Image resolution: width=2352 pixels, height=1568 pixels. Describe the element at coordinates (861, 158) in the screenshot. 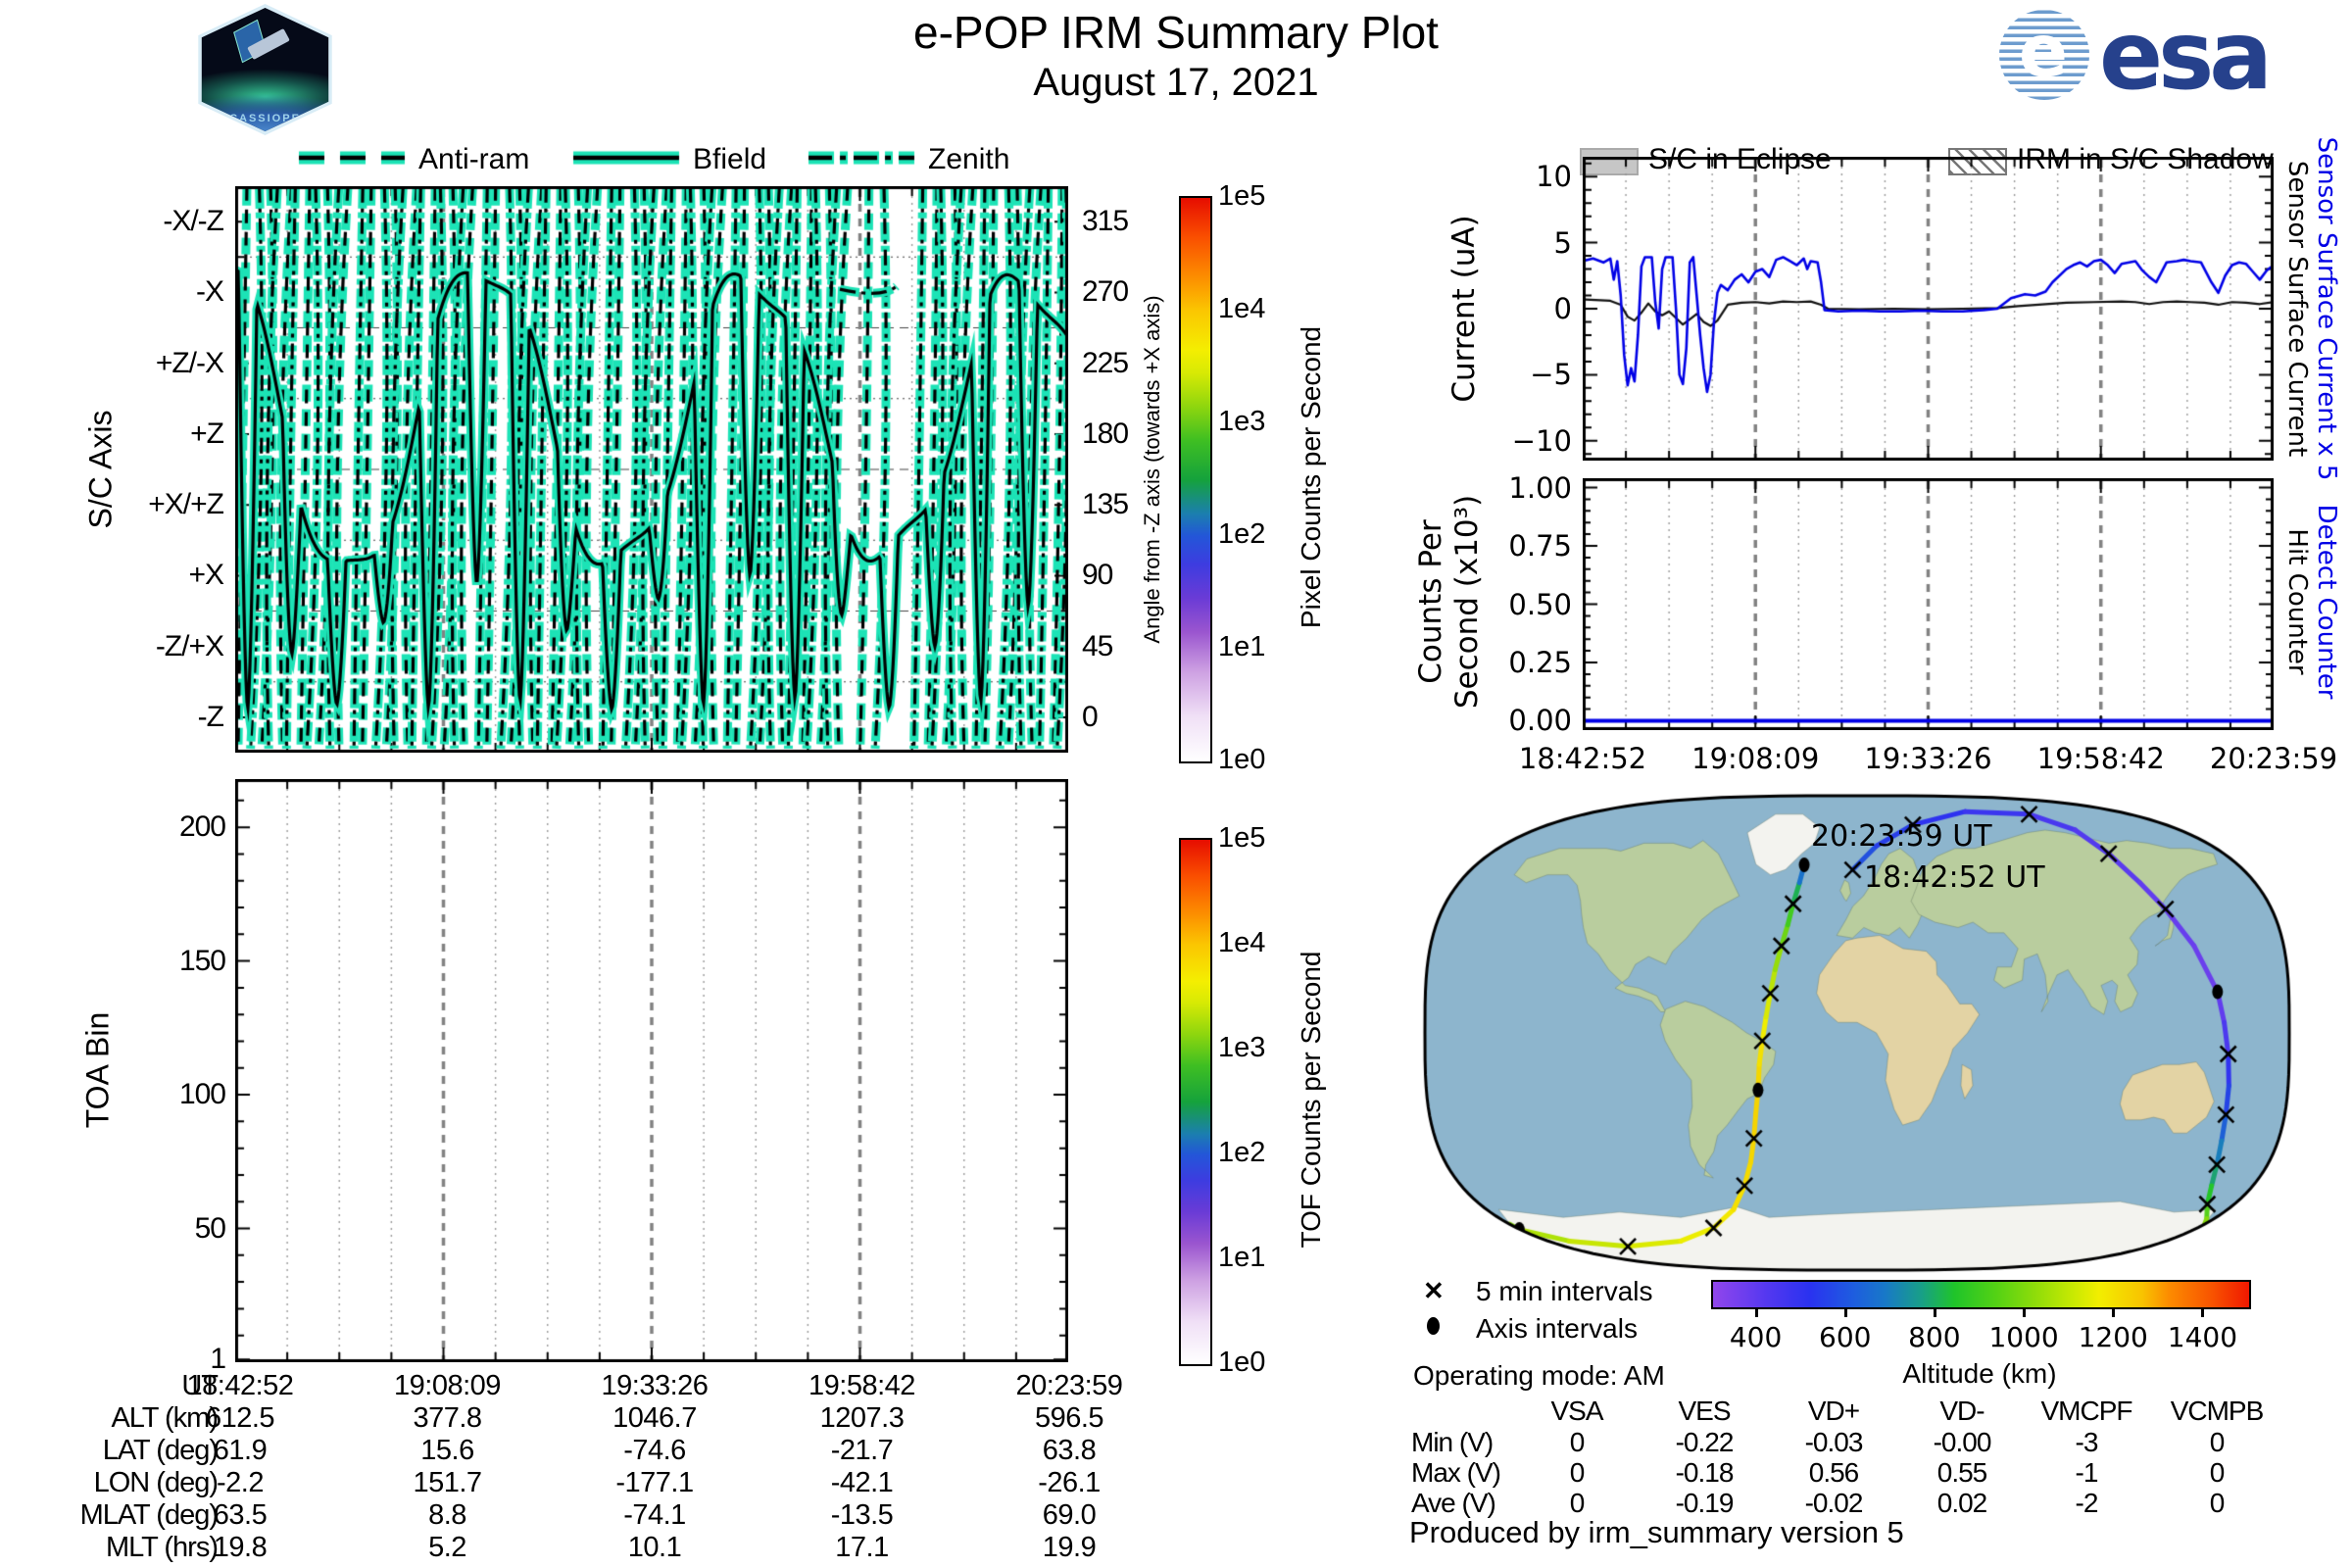

I see `zenith-legend-sample-icon` at that location.